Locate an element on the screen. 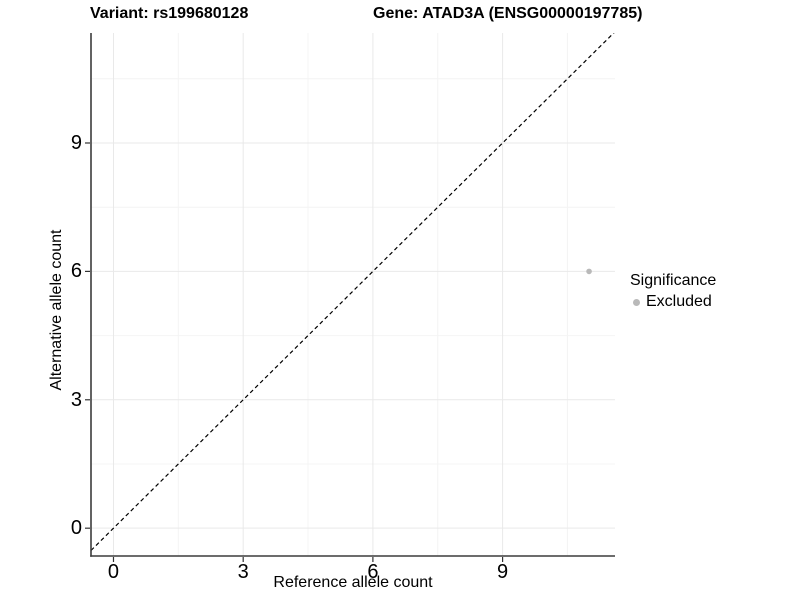  legend-item-label: Excluded is located at coordinates (679, 301).